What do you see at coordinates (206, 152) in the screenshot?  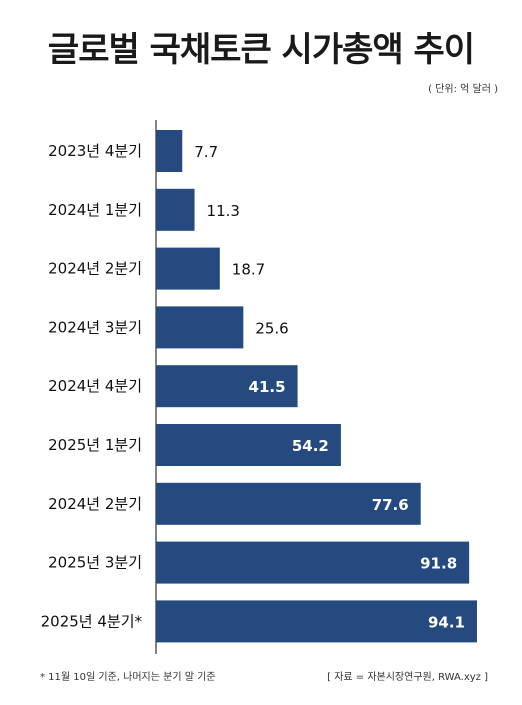 I see `value-label: 7.7` at bounding box center [206, 152].